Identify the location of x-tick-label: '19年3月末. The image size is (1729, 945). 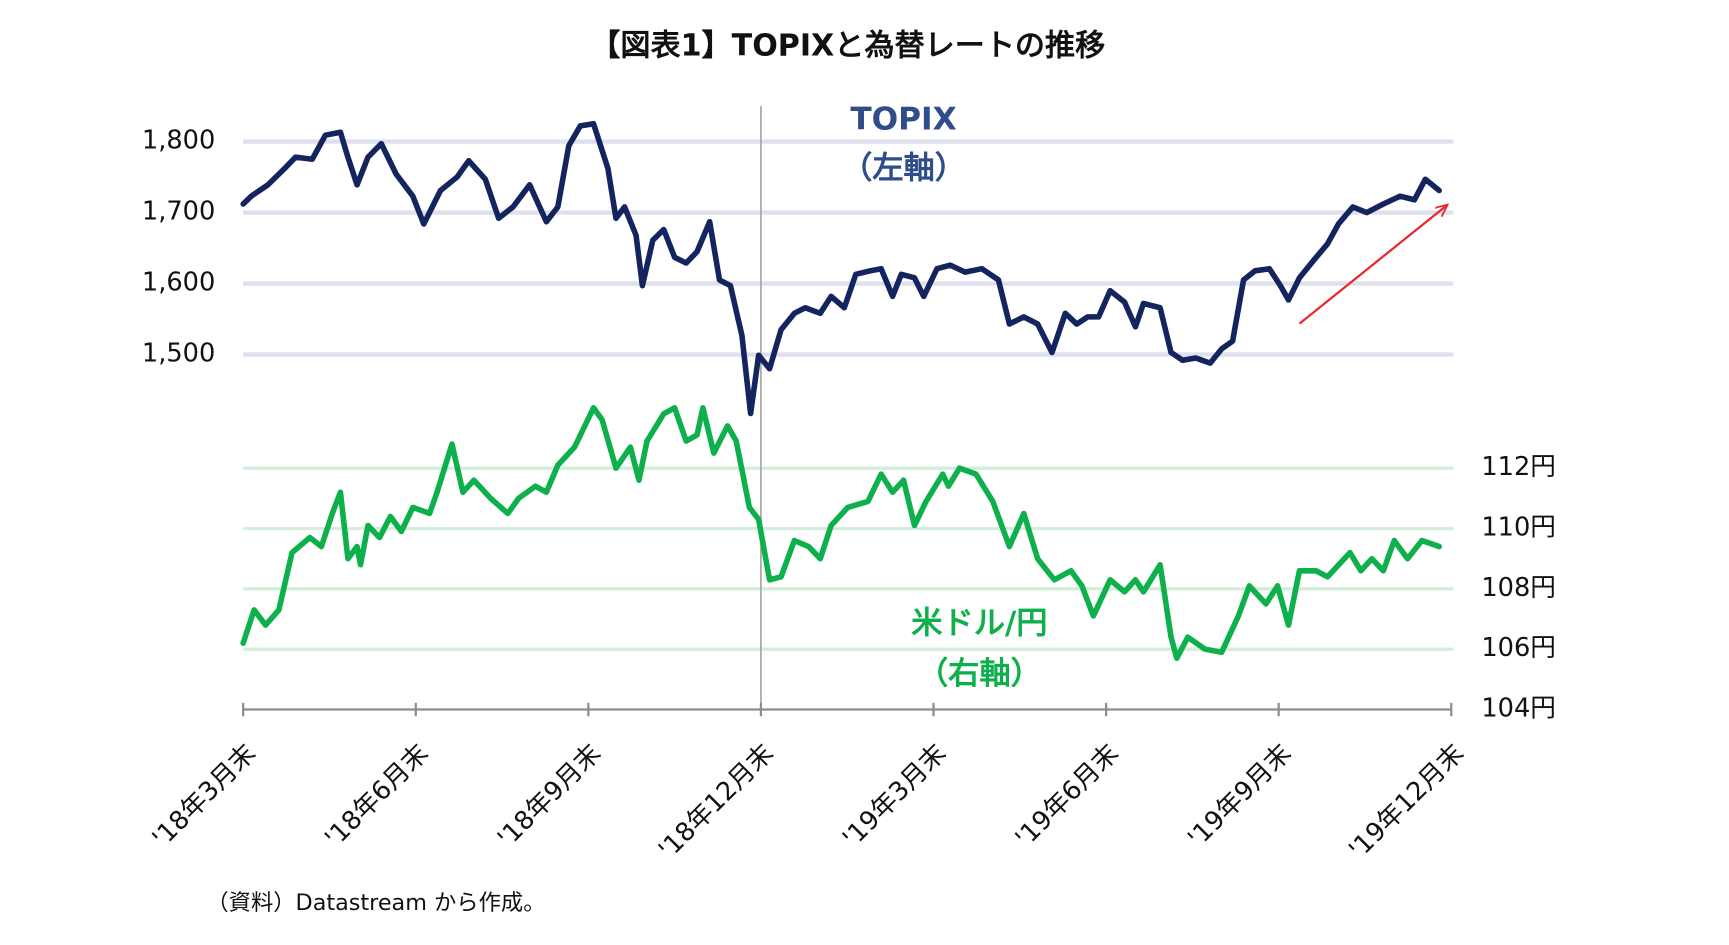
(894, 795).